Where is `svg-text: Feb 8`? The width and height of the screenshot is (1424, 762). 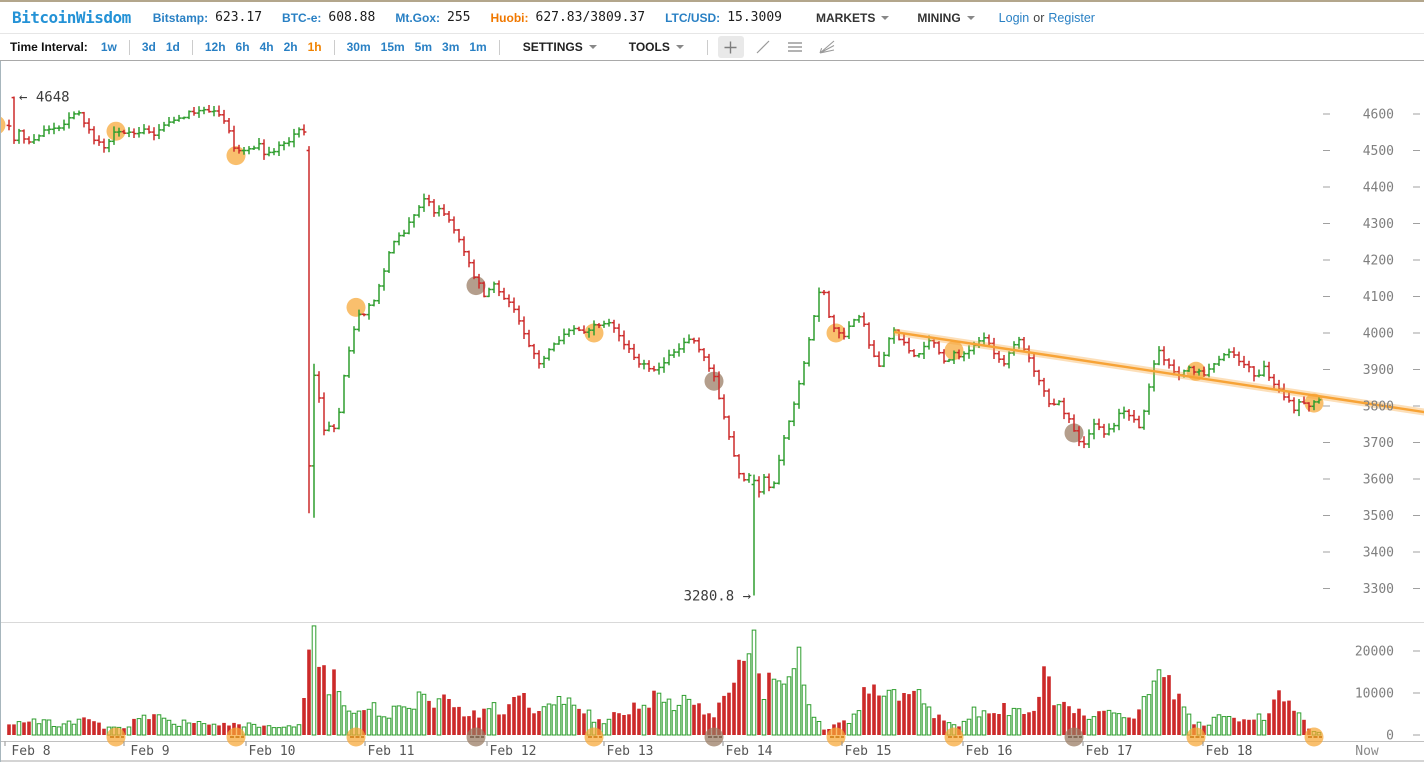 svg-text: Feb 8 is located at coordinates (30, 751).